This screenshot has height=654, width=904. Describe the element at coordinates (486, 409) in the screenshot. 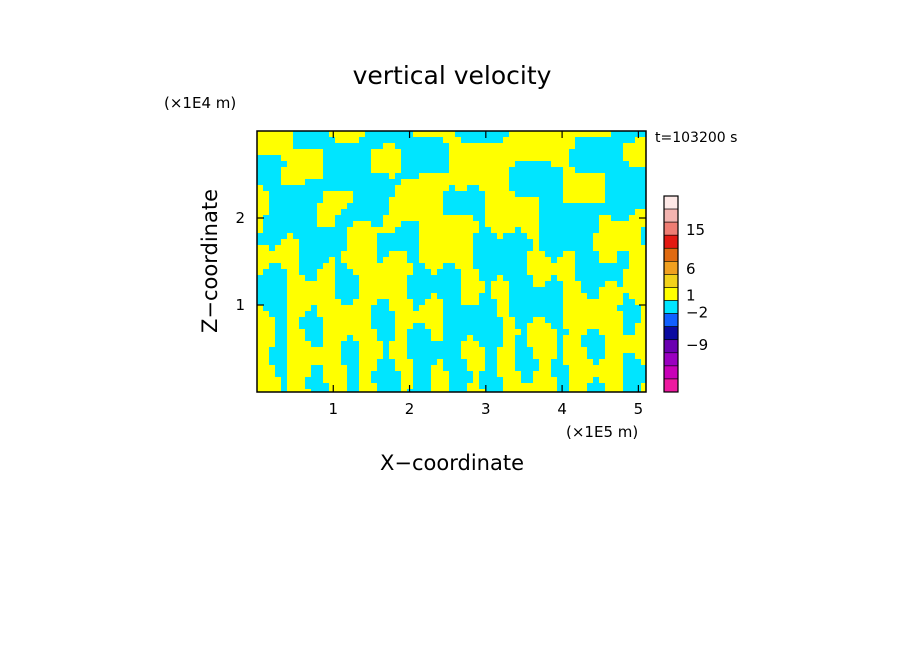

I see `x-tick-label: 3` at that location.